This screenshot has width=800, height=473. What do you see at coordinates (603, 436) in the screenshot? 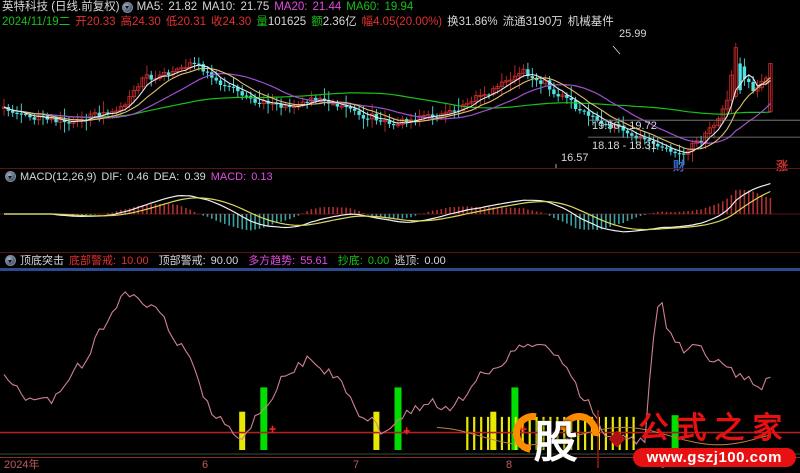
I see `secondary-line` at bounding box center [603, 436].